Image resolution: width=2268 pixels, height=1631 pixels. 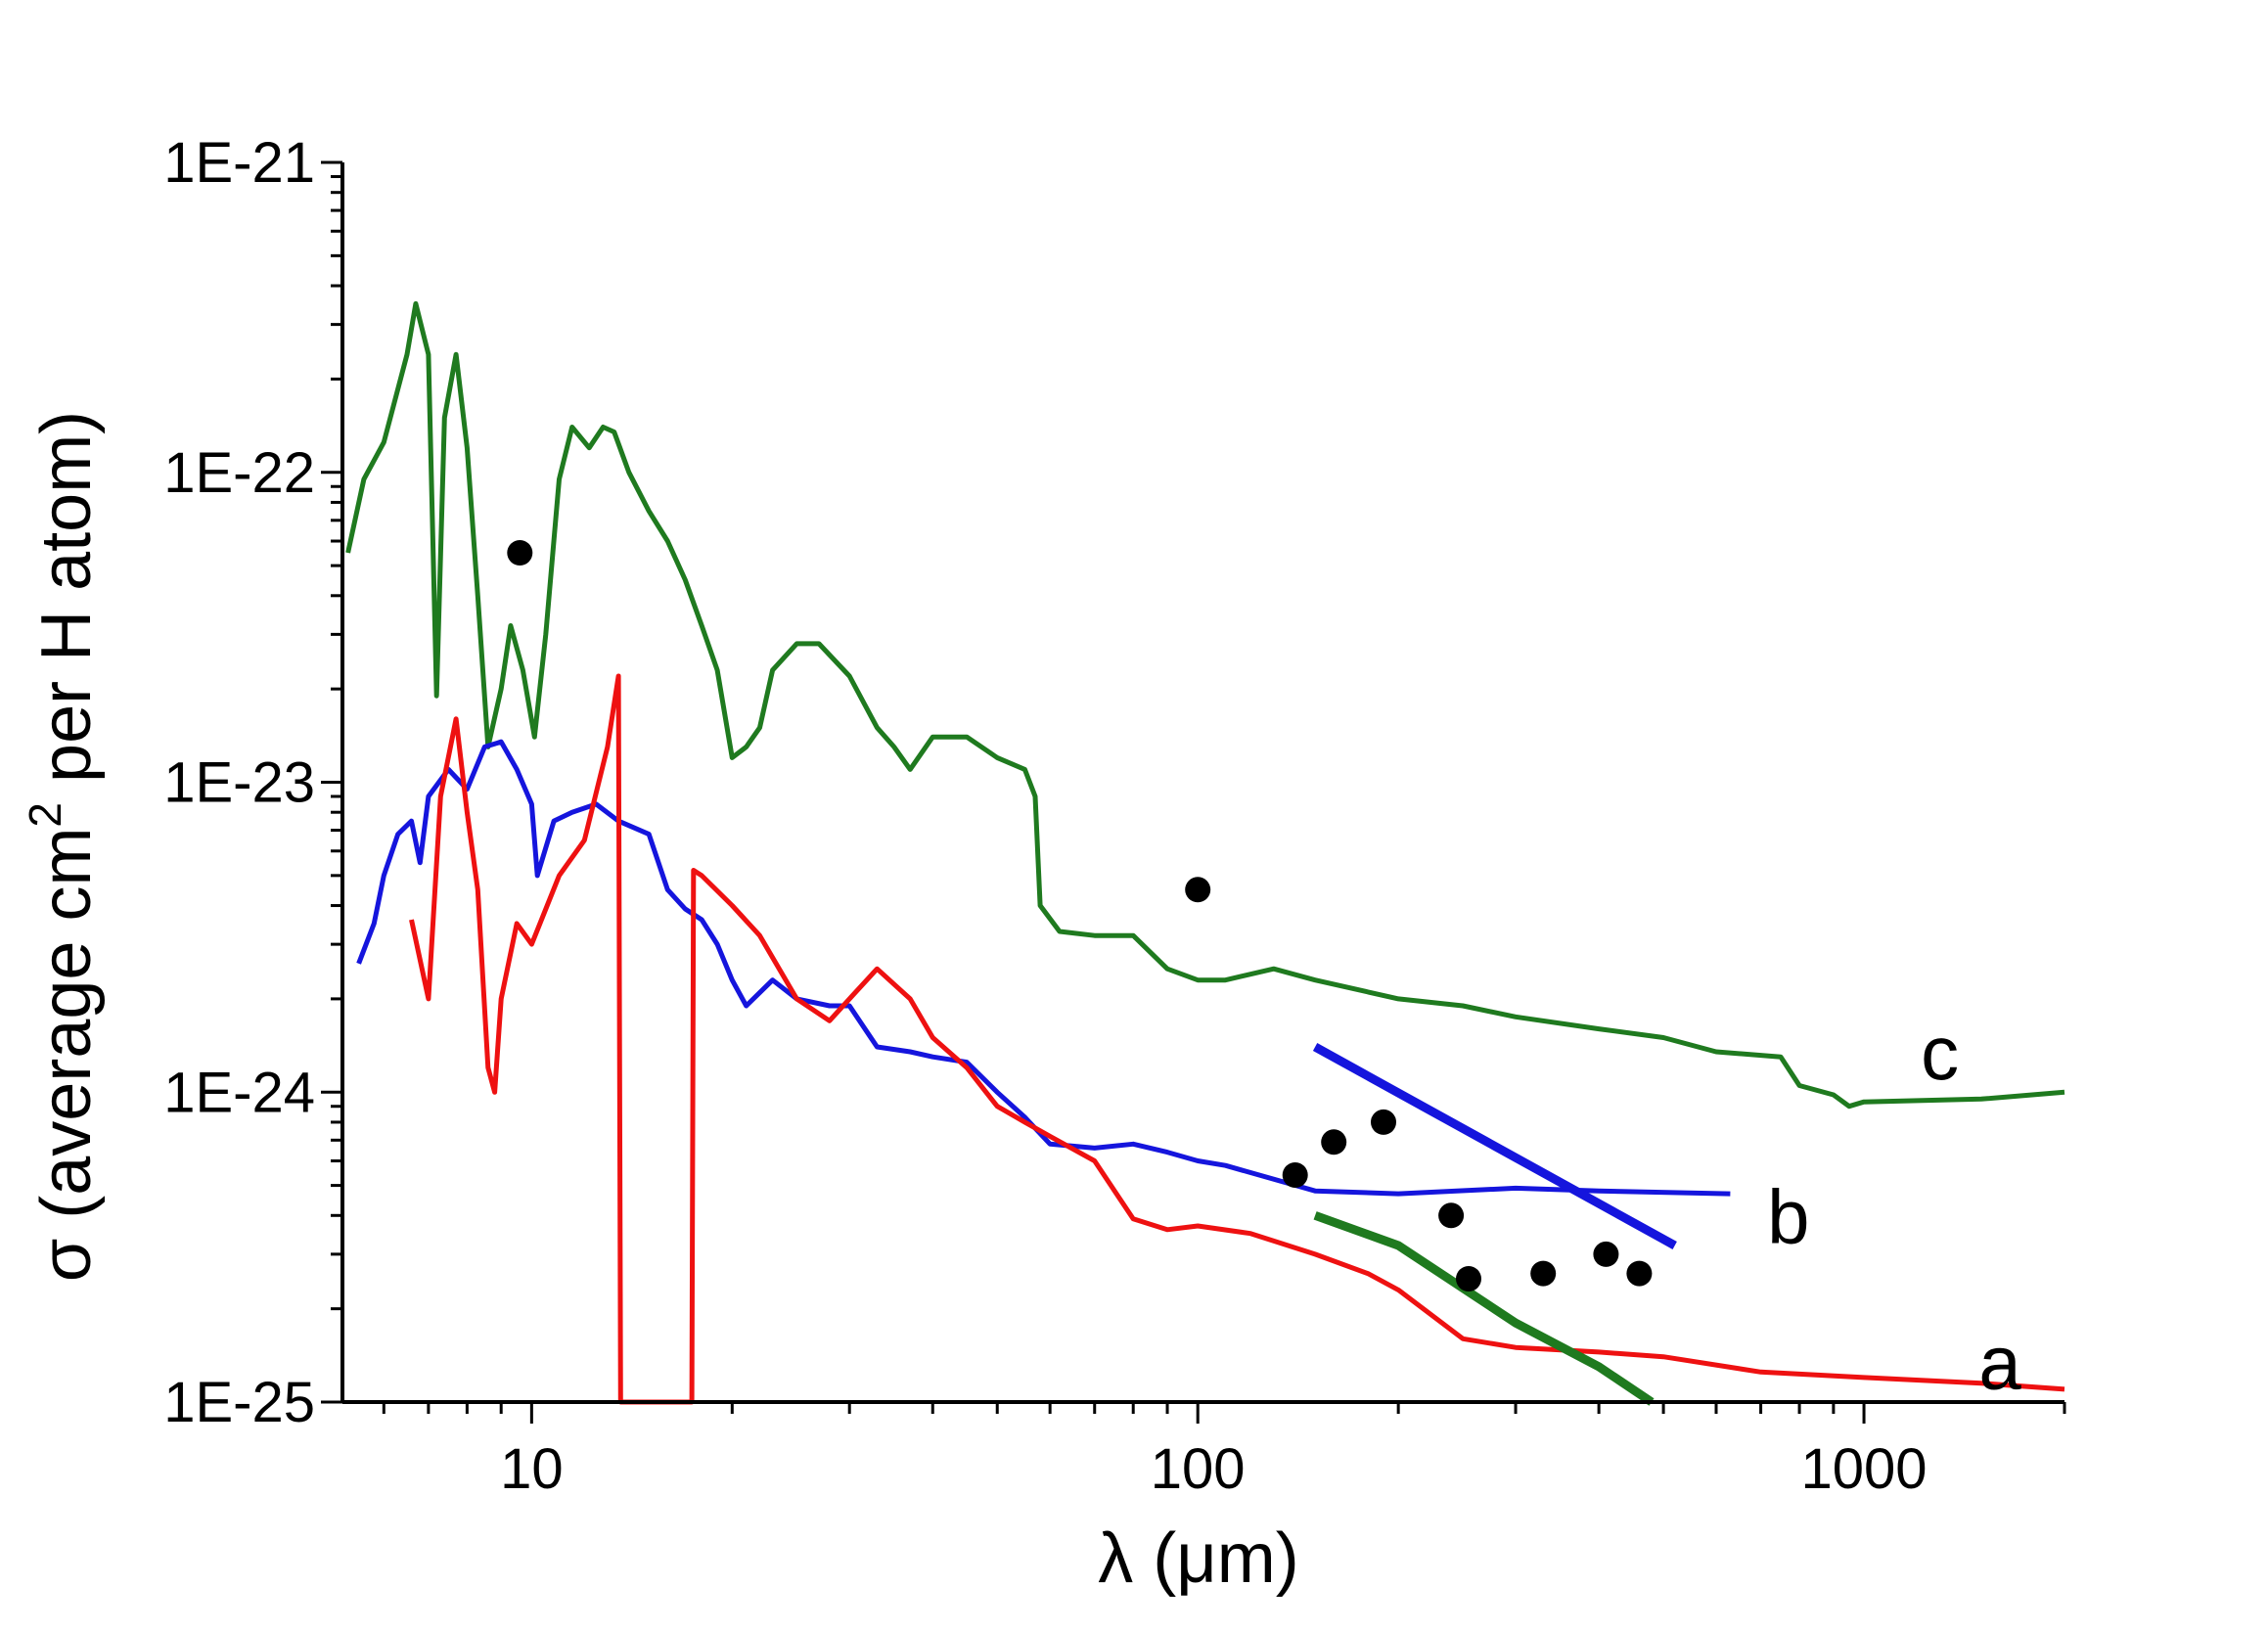 What do you see at coordinates (66, 606) in the screenshot?
I see `y-axis-title-suffix: per H atom)` at bounding box center [66, 606].